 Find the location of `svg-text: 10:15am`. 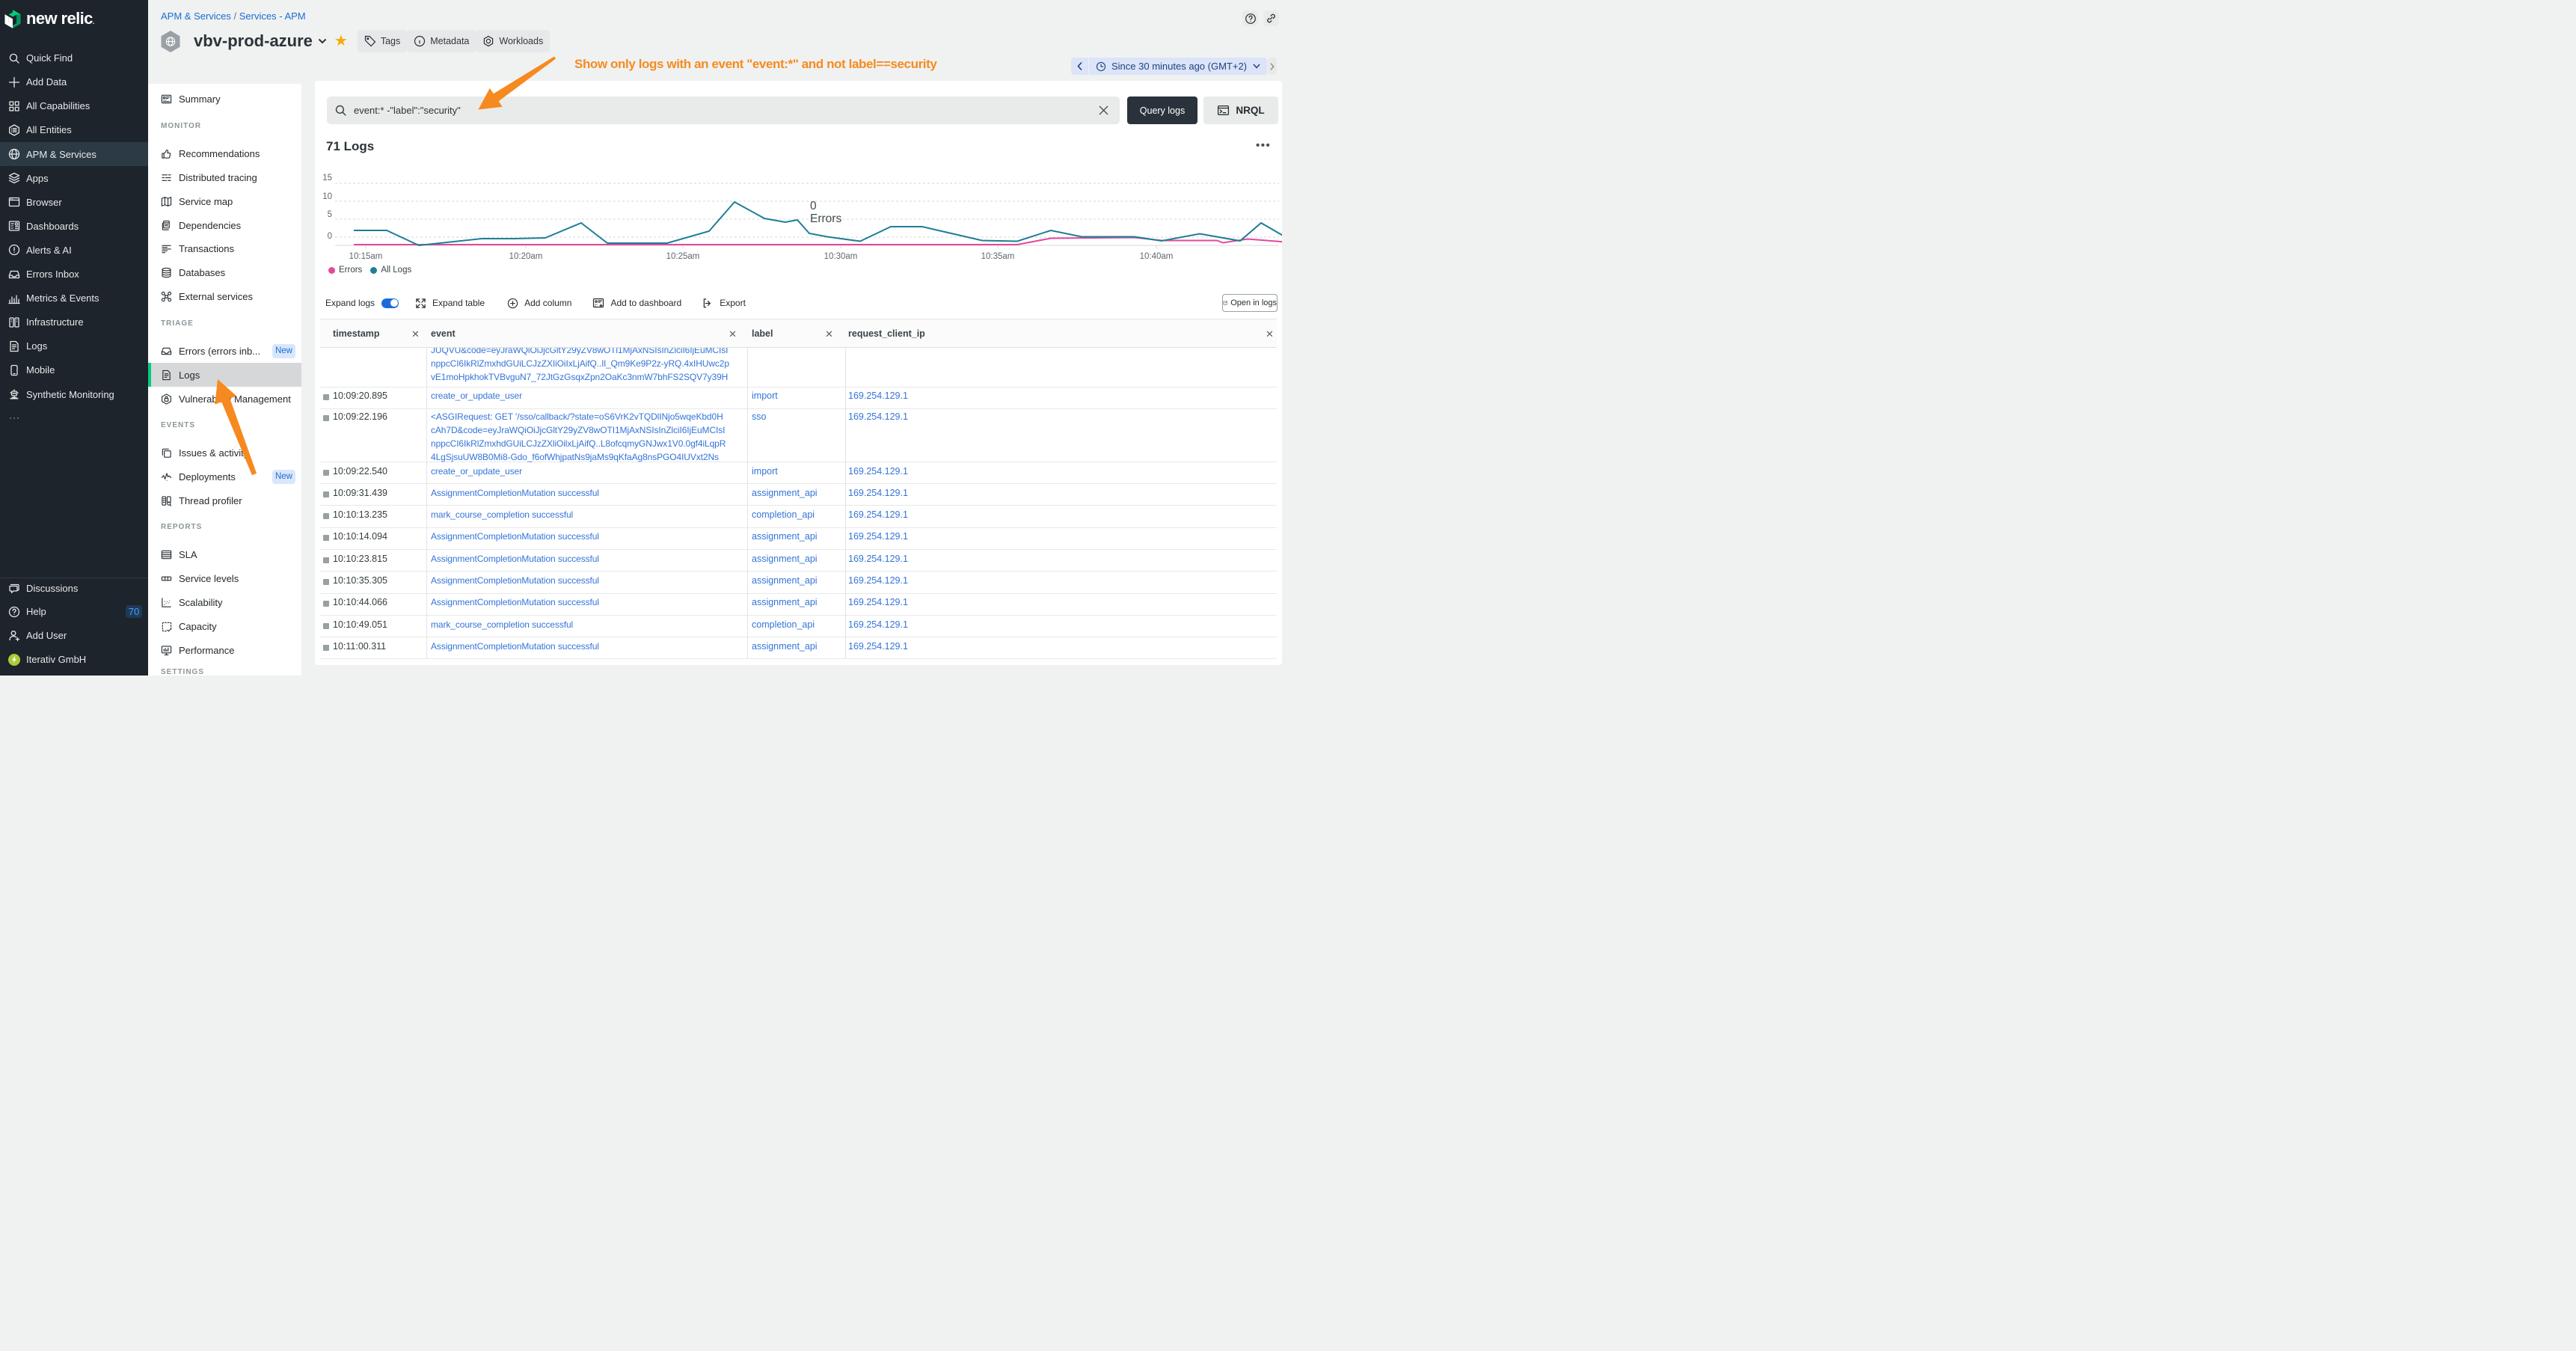

svg-text: 10:15am is located at coordinates (366, 256).